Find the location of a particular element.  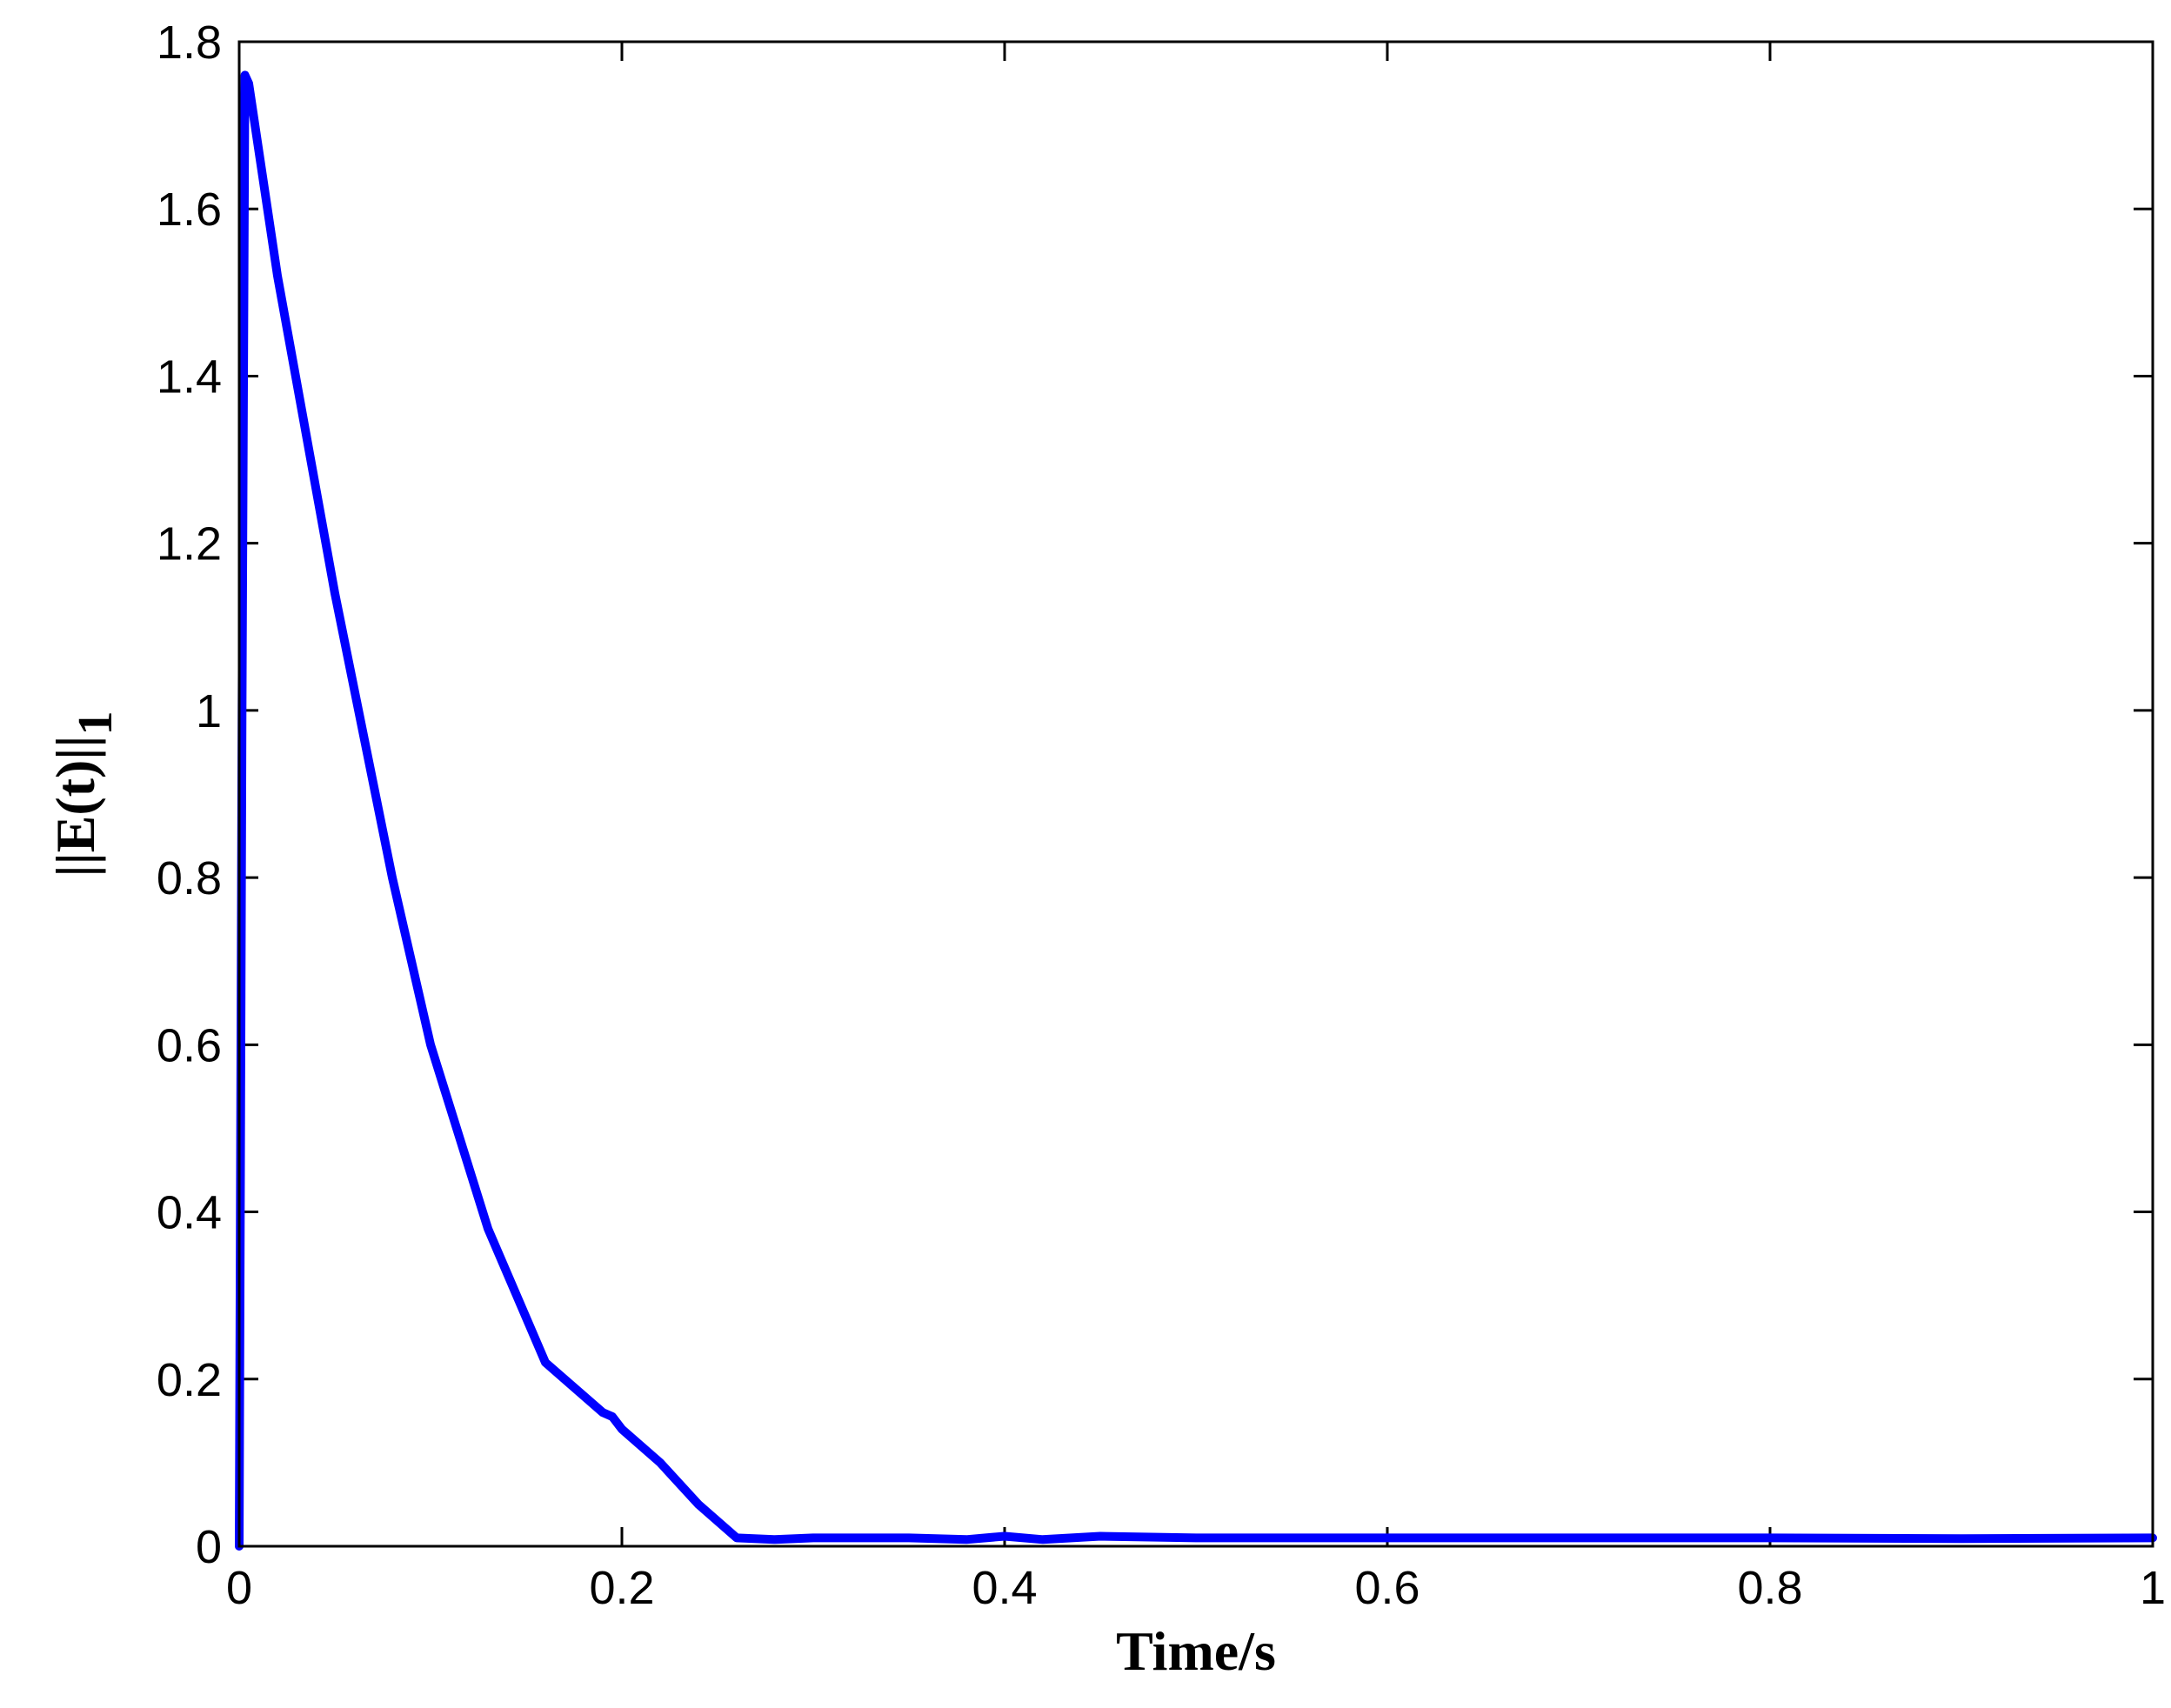

y-tick-label: 1.8 is located at coordinates (189, 43).